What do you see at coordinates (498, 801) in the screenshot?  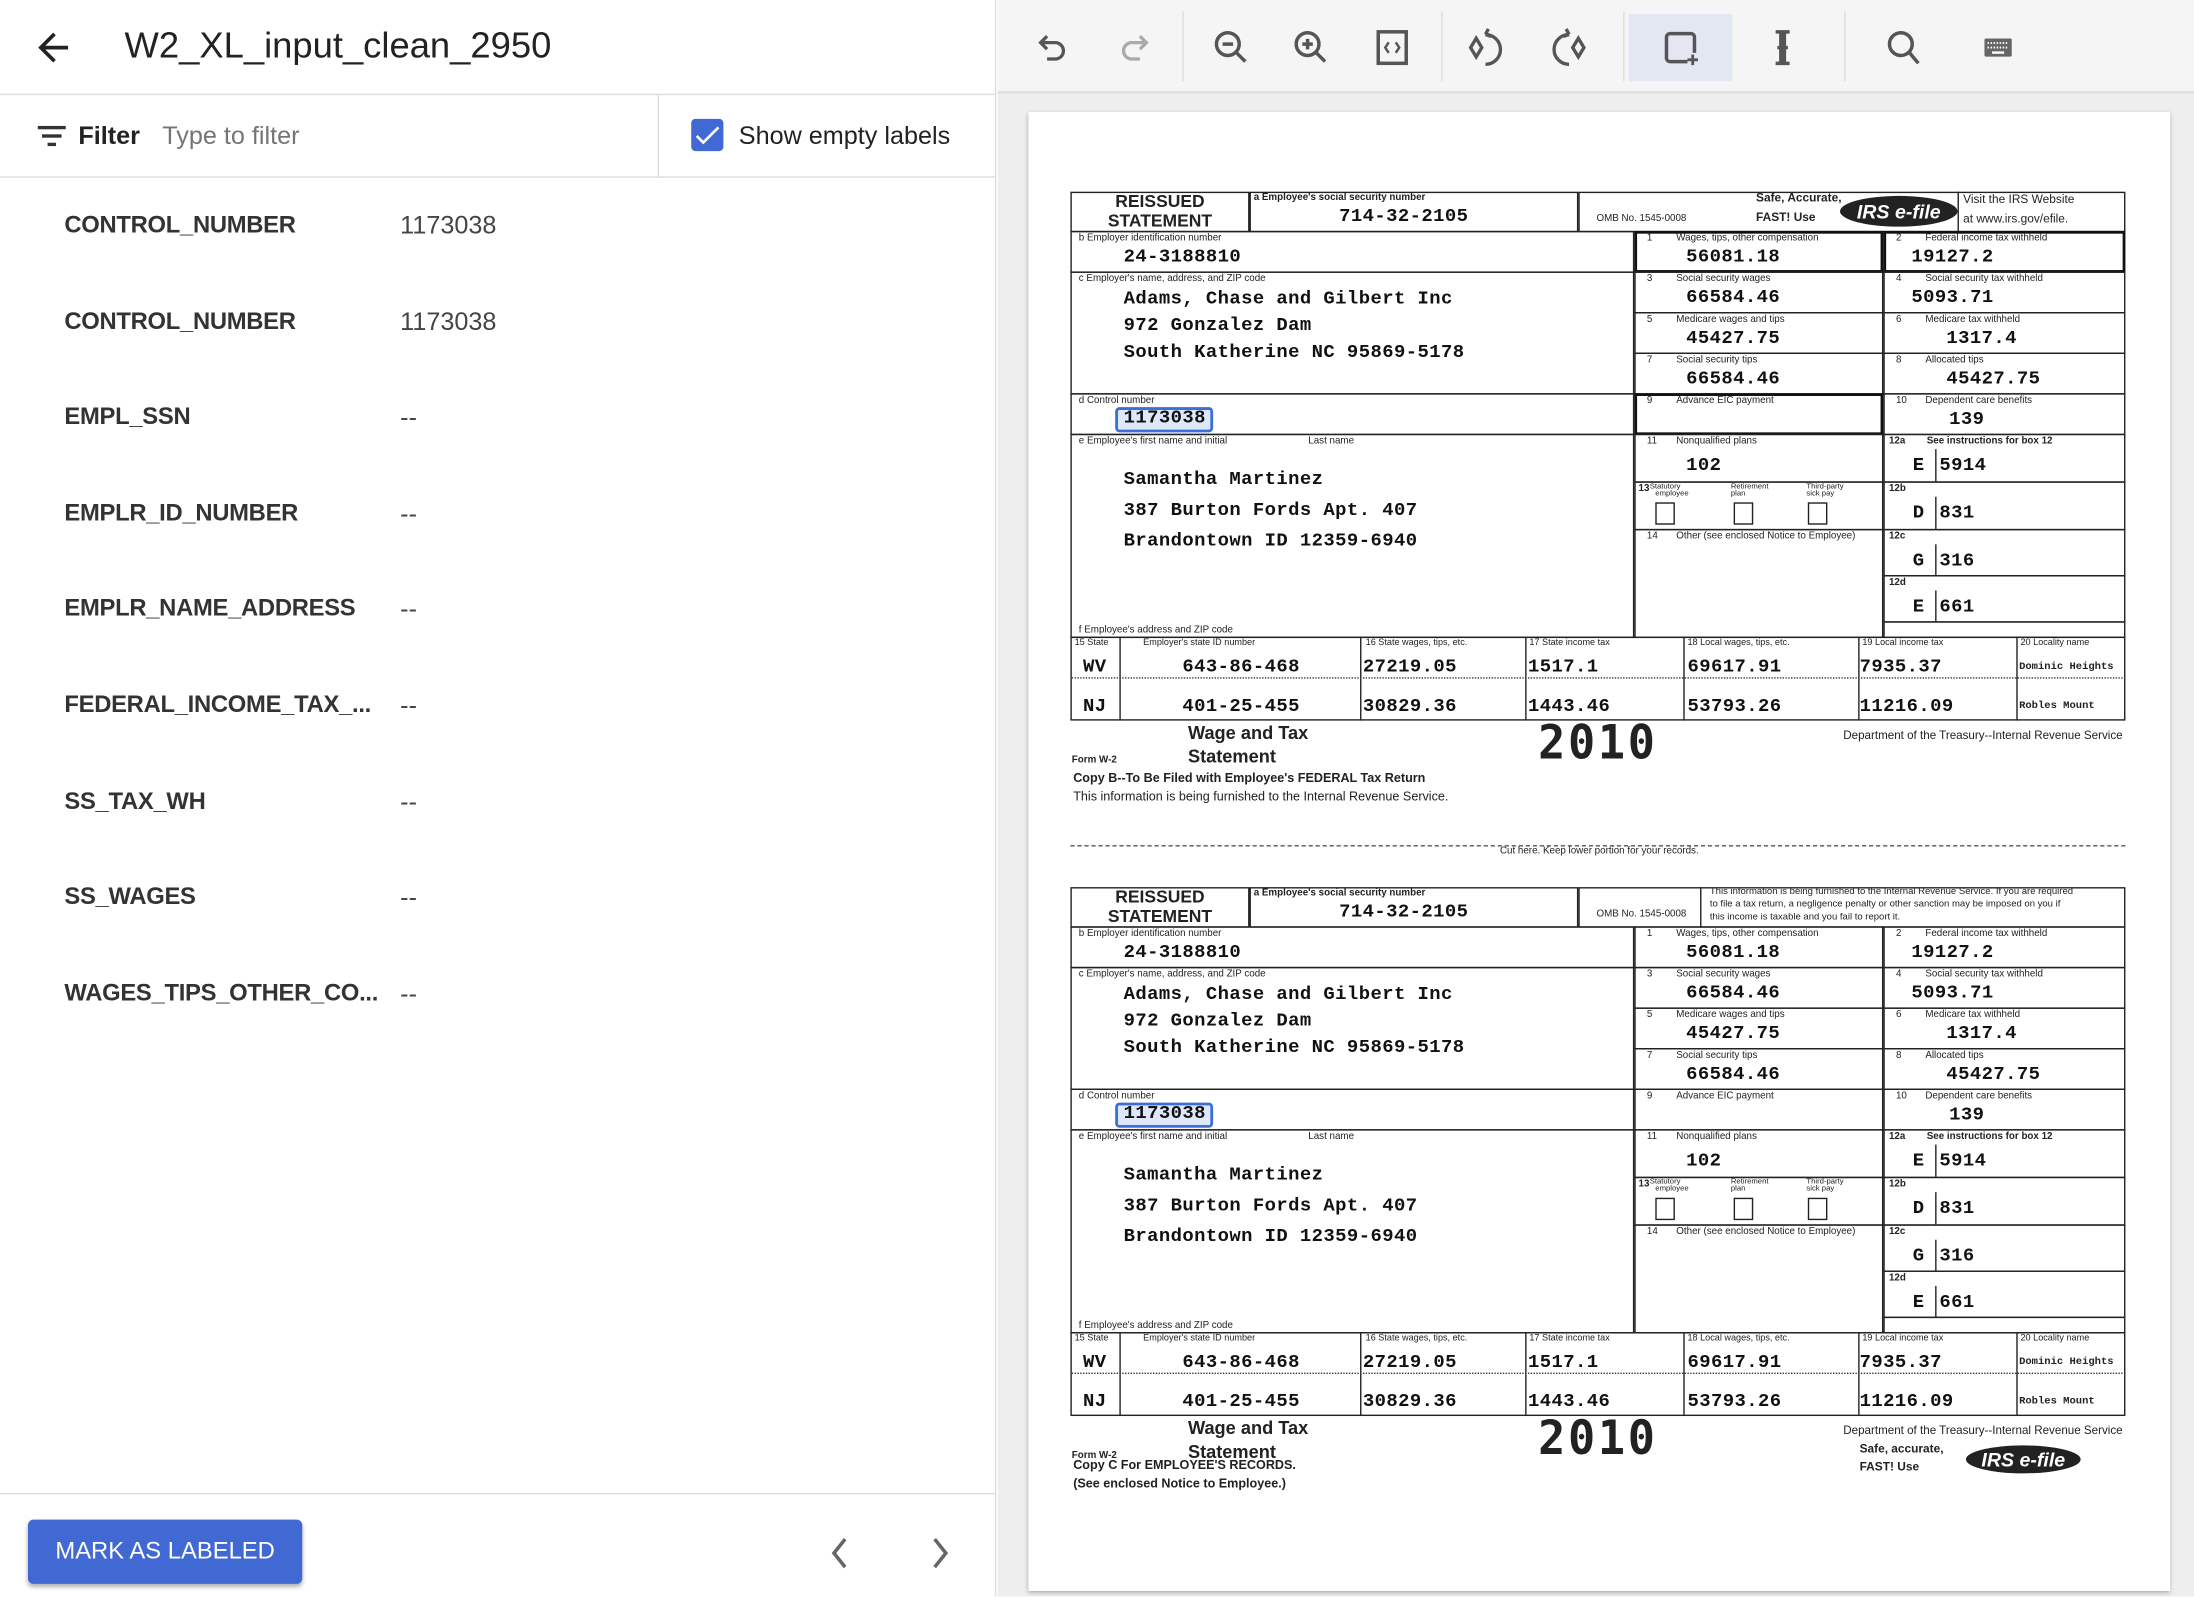 I see `label-row: SS_TAX_WH --` at bounding box center [498, 801].